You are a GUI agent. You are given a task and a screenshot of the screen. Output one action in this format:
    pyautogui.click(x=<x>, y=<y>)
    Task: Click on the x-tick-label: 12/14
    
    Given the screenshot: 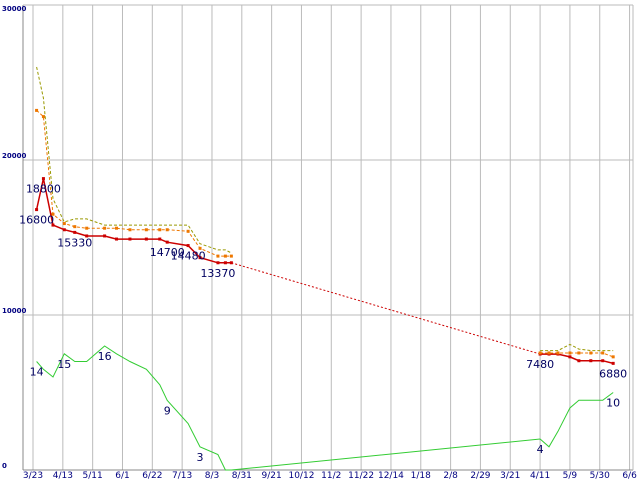 What is the action you would take?
    pyautogui.click(x=391, y=475)
    